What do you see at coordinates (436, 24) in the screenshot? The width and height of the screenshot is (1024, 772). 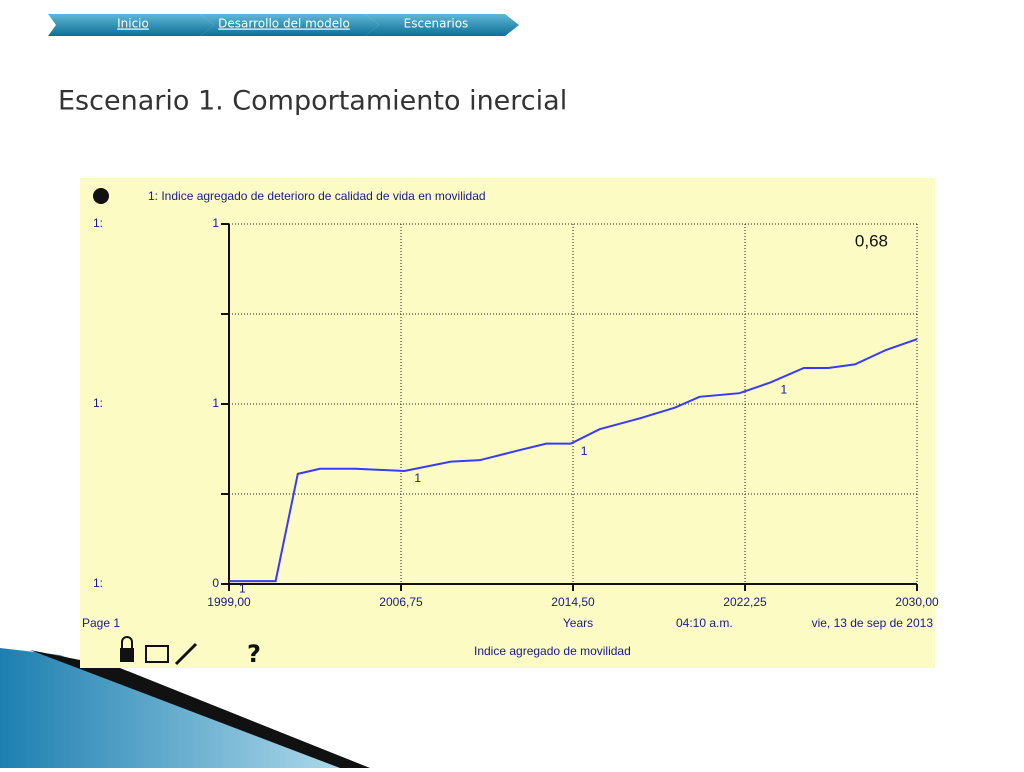 I see `nav-link: Escenarios` at bounding box center [436, 24].